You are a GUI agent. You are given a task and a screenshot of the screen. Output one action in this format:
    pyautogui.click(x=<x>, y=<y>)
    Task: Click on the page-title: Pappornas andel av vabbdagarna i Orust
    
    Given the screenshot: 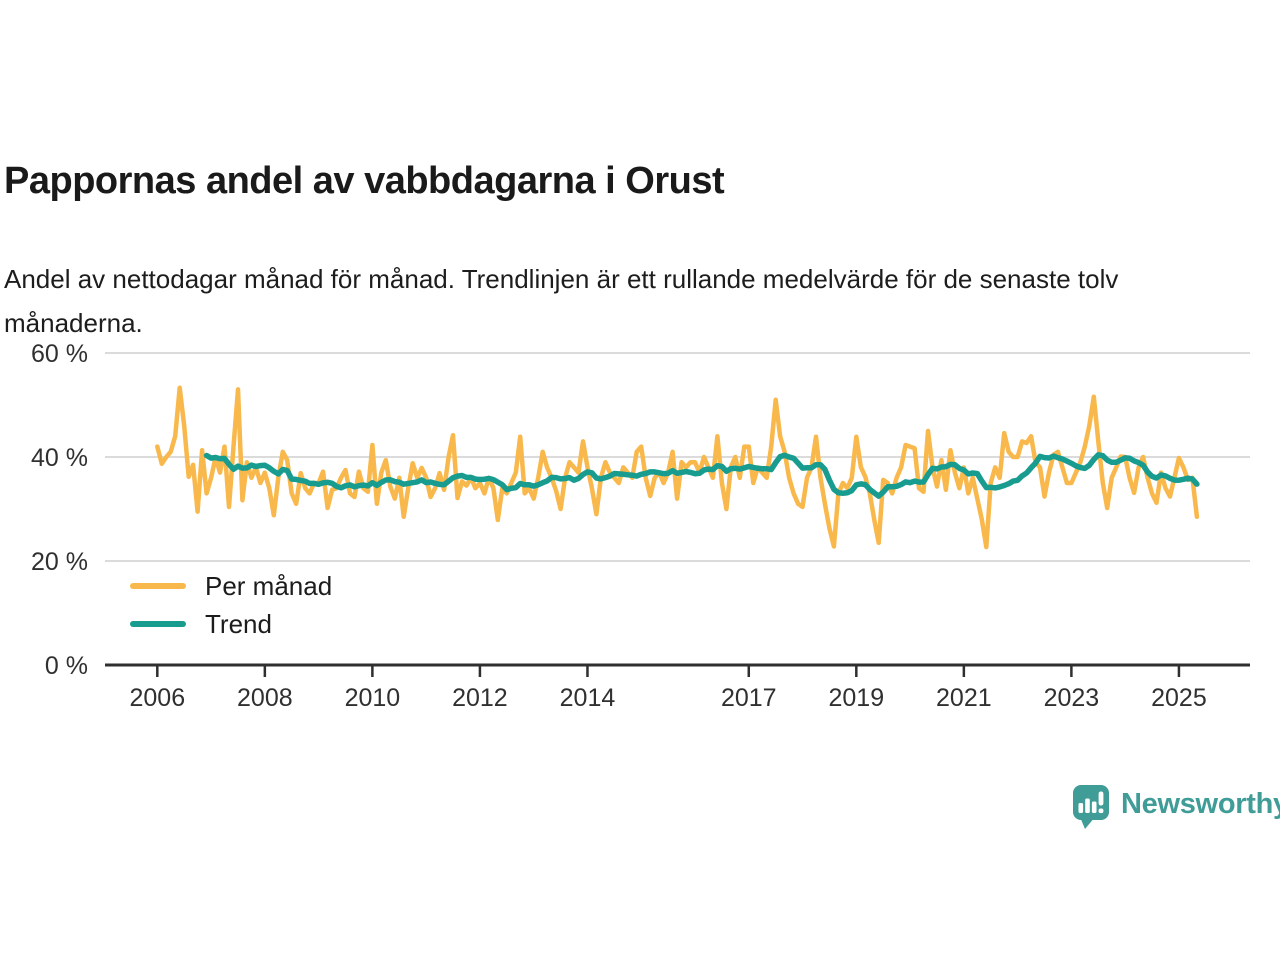 What is the action you would take?
    pyautogui.click(x=364, y=181)
    